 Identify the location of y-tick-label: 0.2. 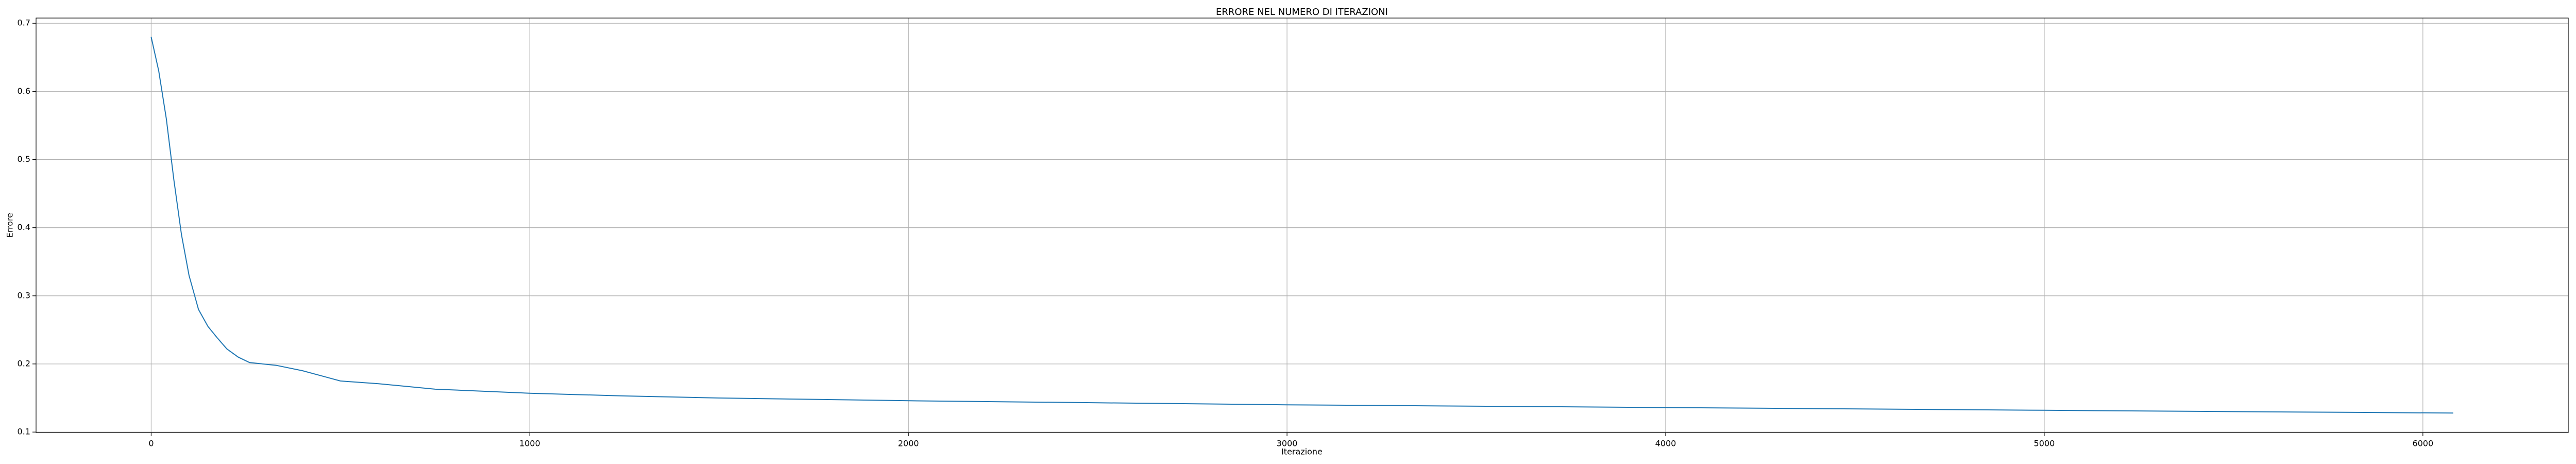
(24, 363).